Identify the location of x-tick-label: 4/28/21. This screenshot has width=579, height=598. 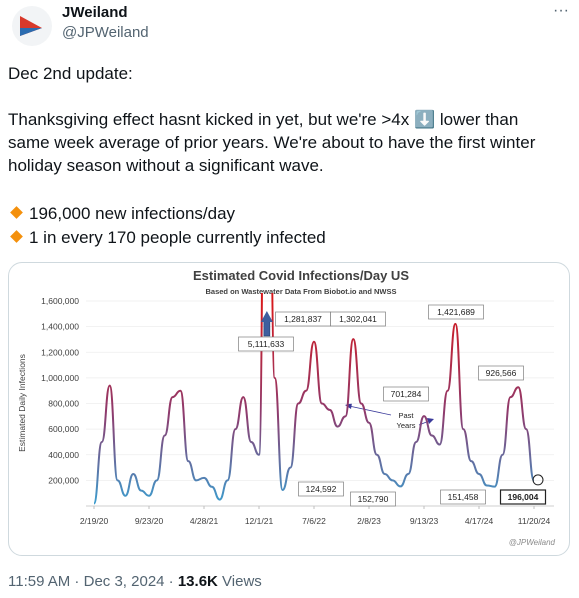
(204, 521).